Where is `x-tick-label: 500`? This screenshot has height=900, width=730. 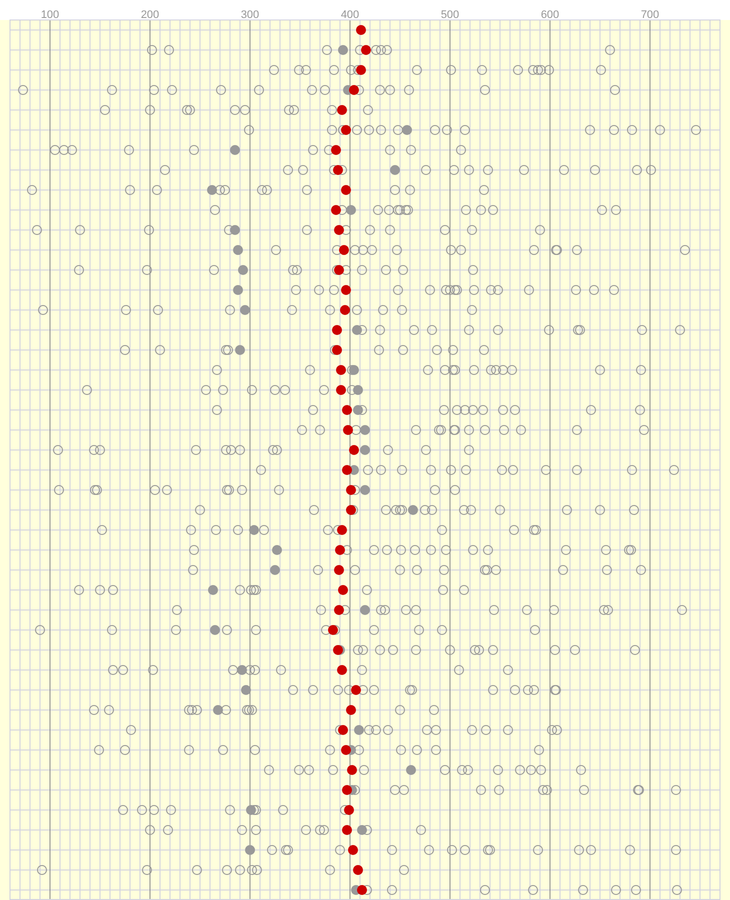 x-tick-label: 500 is located at coordinates (450, 15).